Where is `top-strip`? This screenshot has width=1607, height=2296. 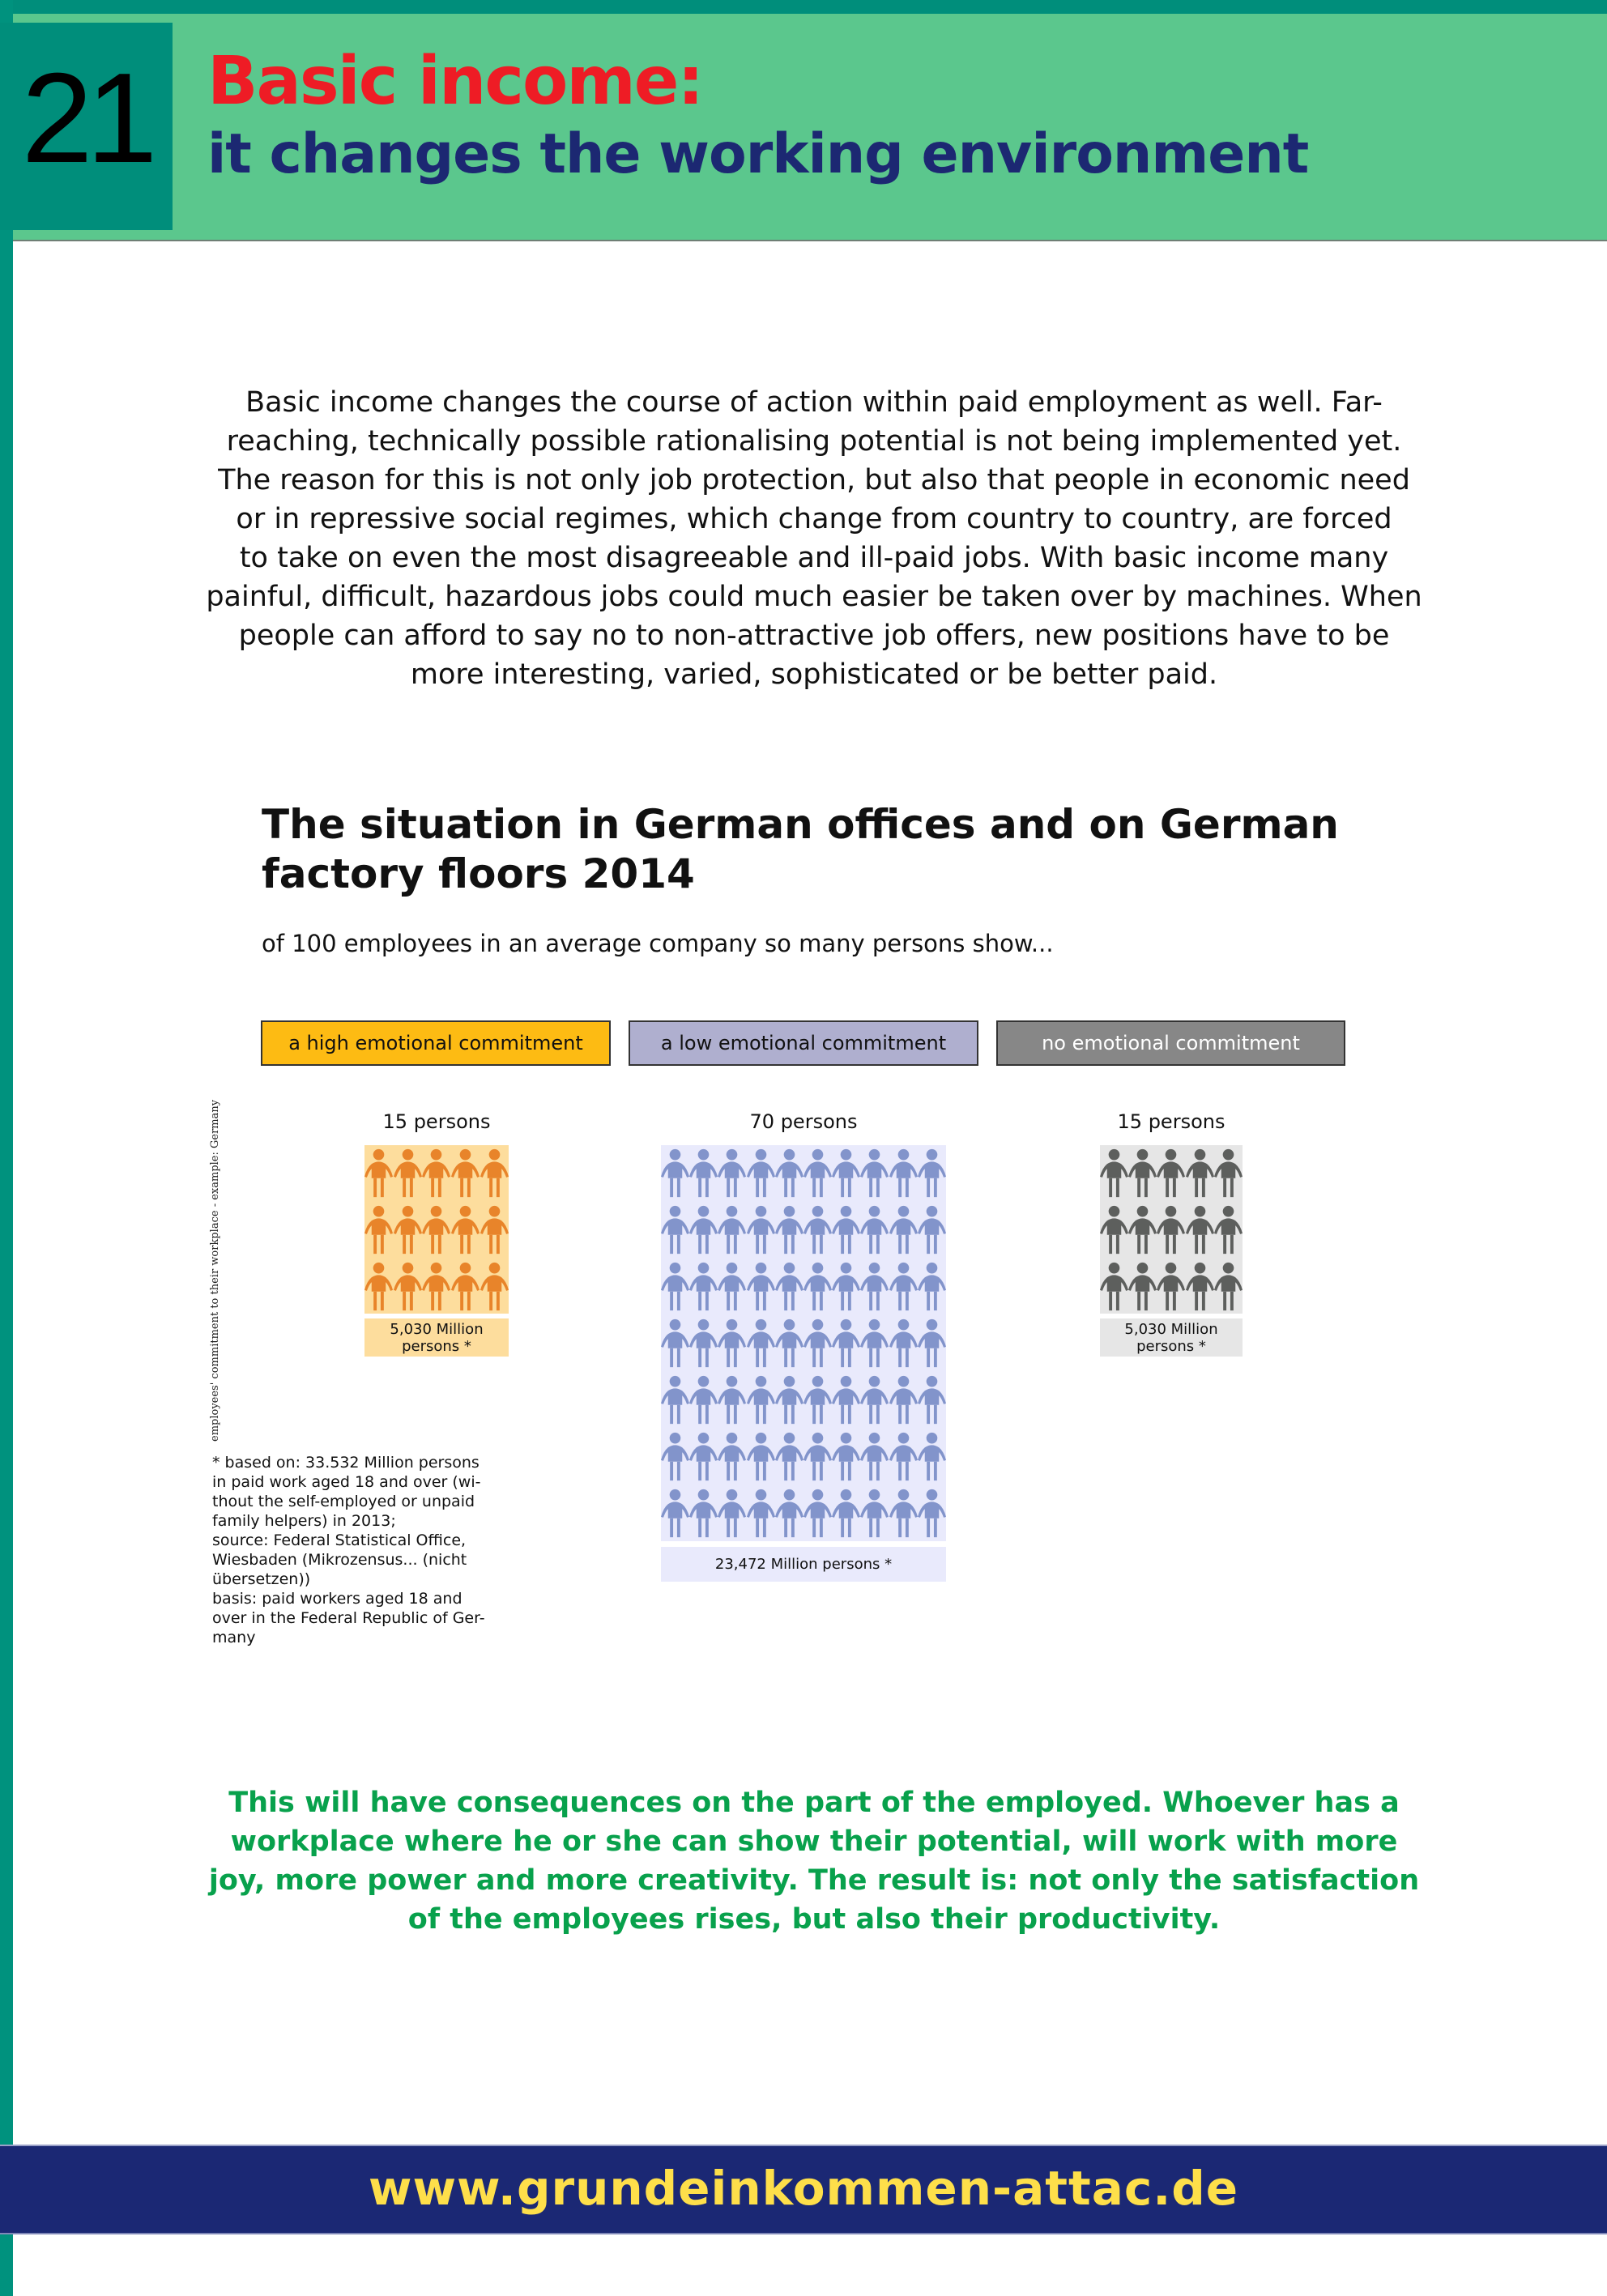 top-strip is located at coordinates (803, 7).